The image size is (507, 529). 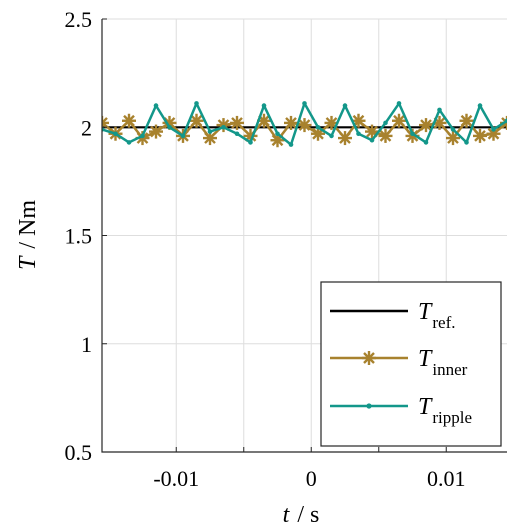 I want to click on legend-subscript: inner, so click(x=449, y=369).